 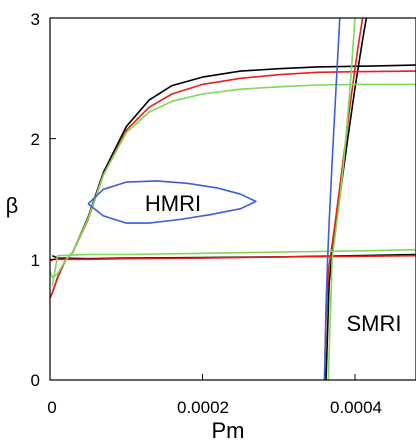 I want to click on series-line-blue-hmri-loop, so click(x=172, y=202).